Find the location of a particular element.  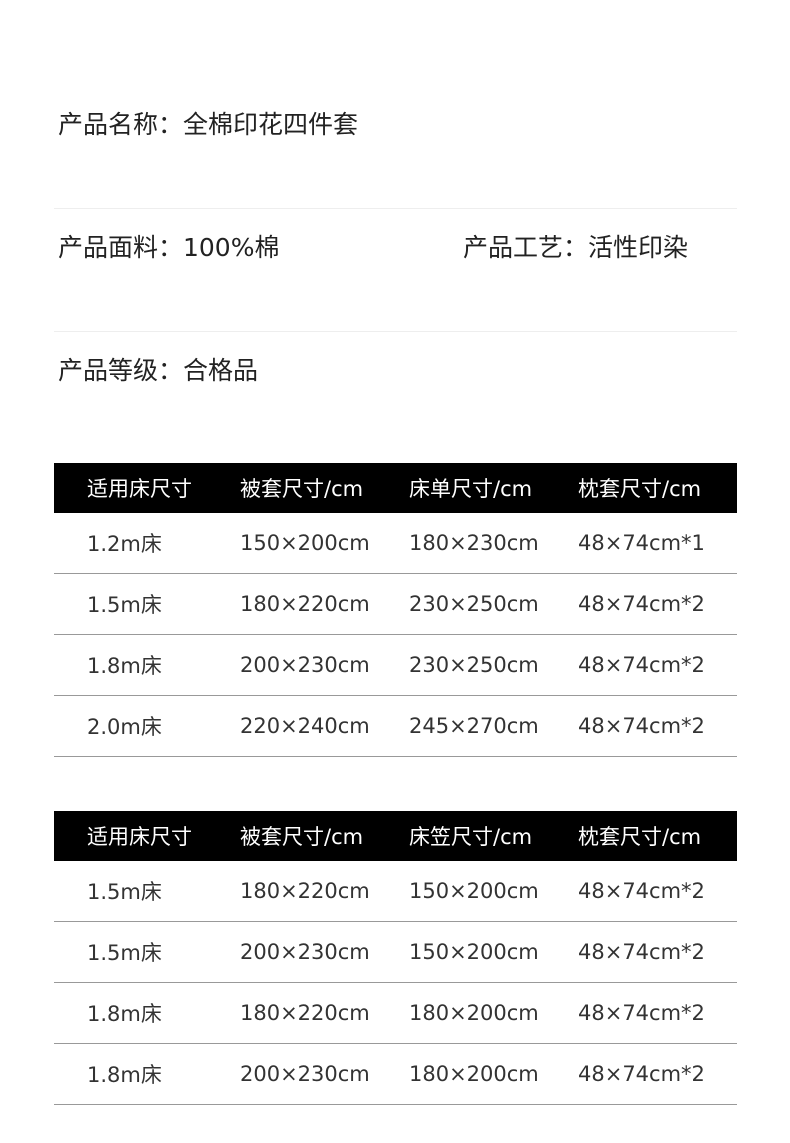

table-row: 1.8m床 180×220cm 180×200cm 48×74cm*2 is located at coordinates (395, 1013).